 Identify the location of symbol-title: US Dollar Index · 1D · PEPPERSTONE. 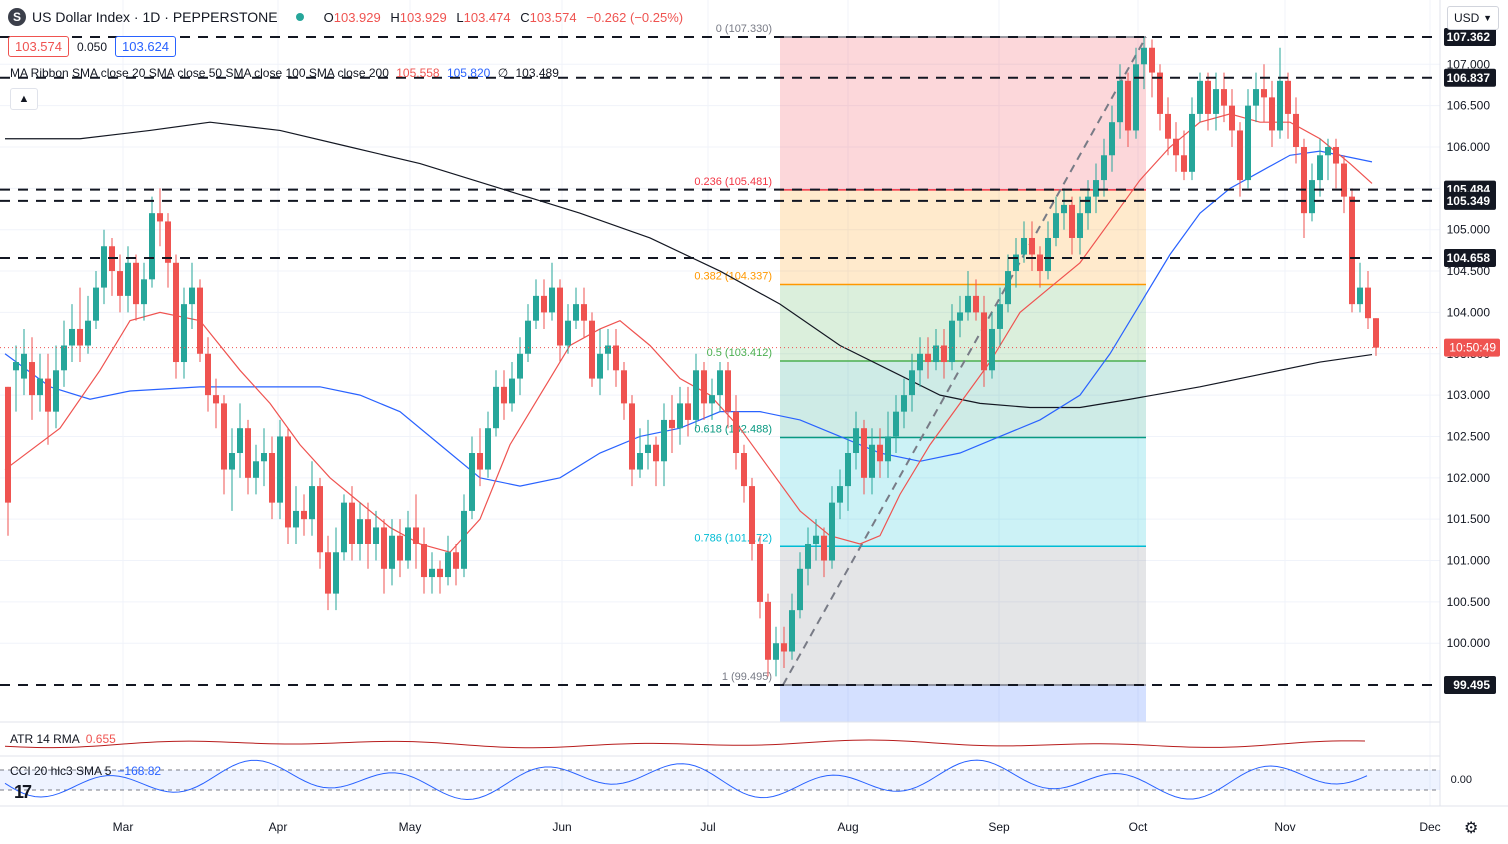
(155, 17).